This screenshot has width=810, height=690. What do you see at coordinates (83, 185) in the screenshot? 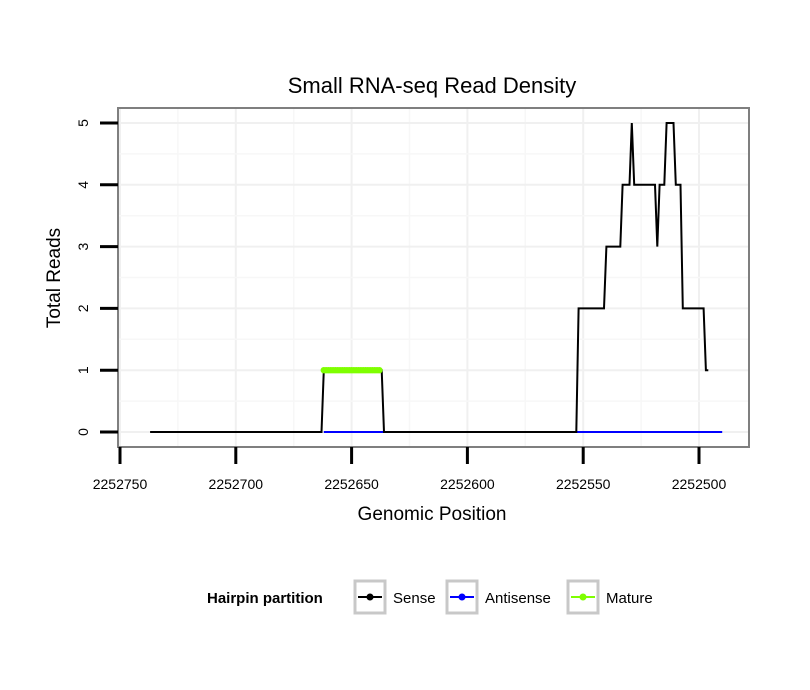
I see `y-tick-label: 4` at bounding box center [83, 185].